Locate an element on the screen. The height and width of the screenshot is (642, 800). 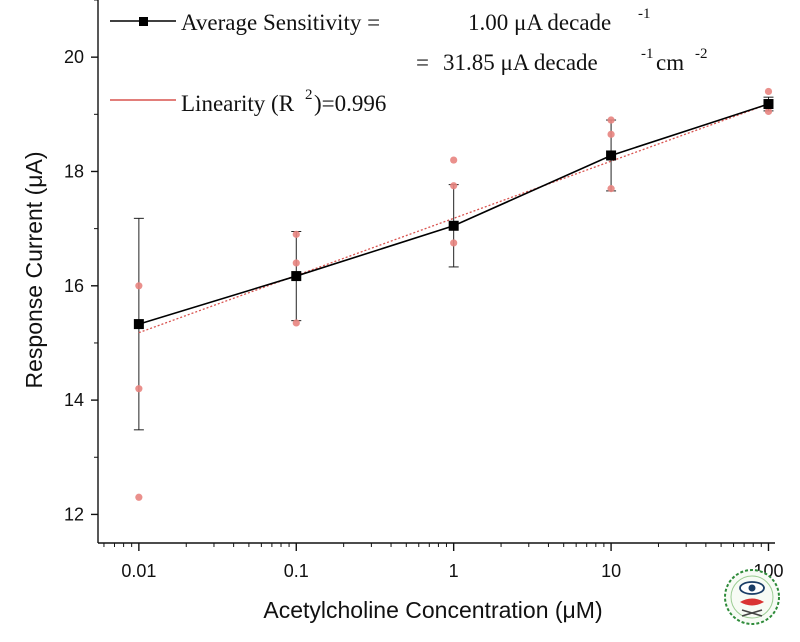
y-tick-label: 16 is located at coordinates (74, 286).